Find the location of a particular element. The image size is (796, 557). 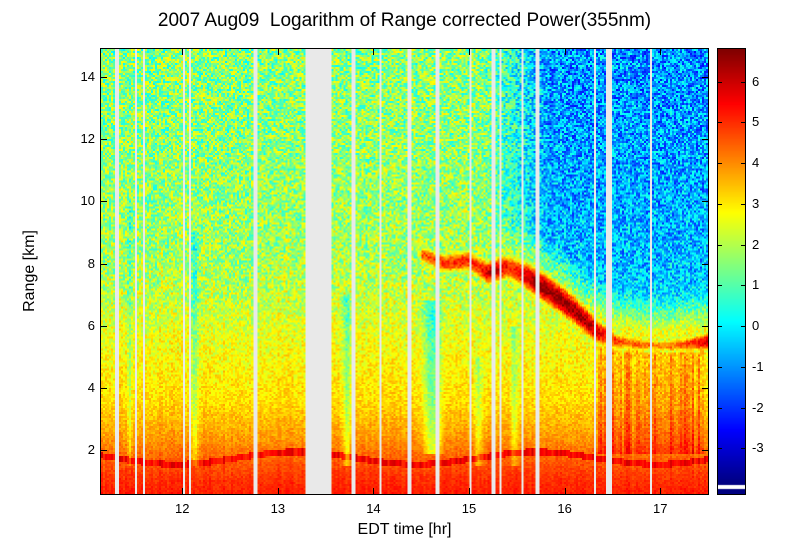

y-tick-label: 2 is located at coordinates (91, 450).